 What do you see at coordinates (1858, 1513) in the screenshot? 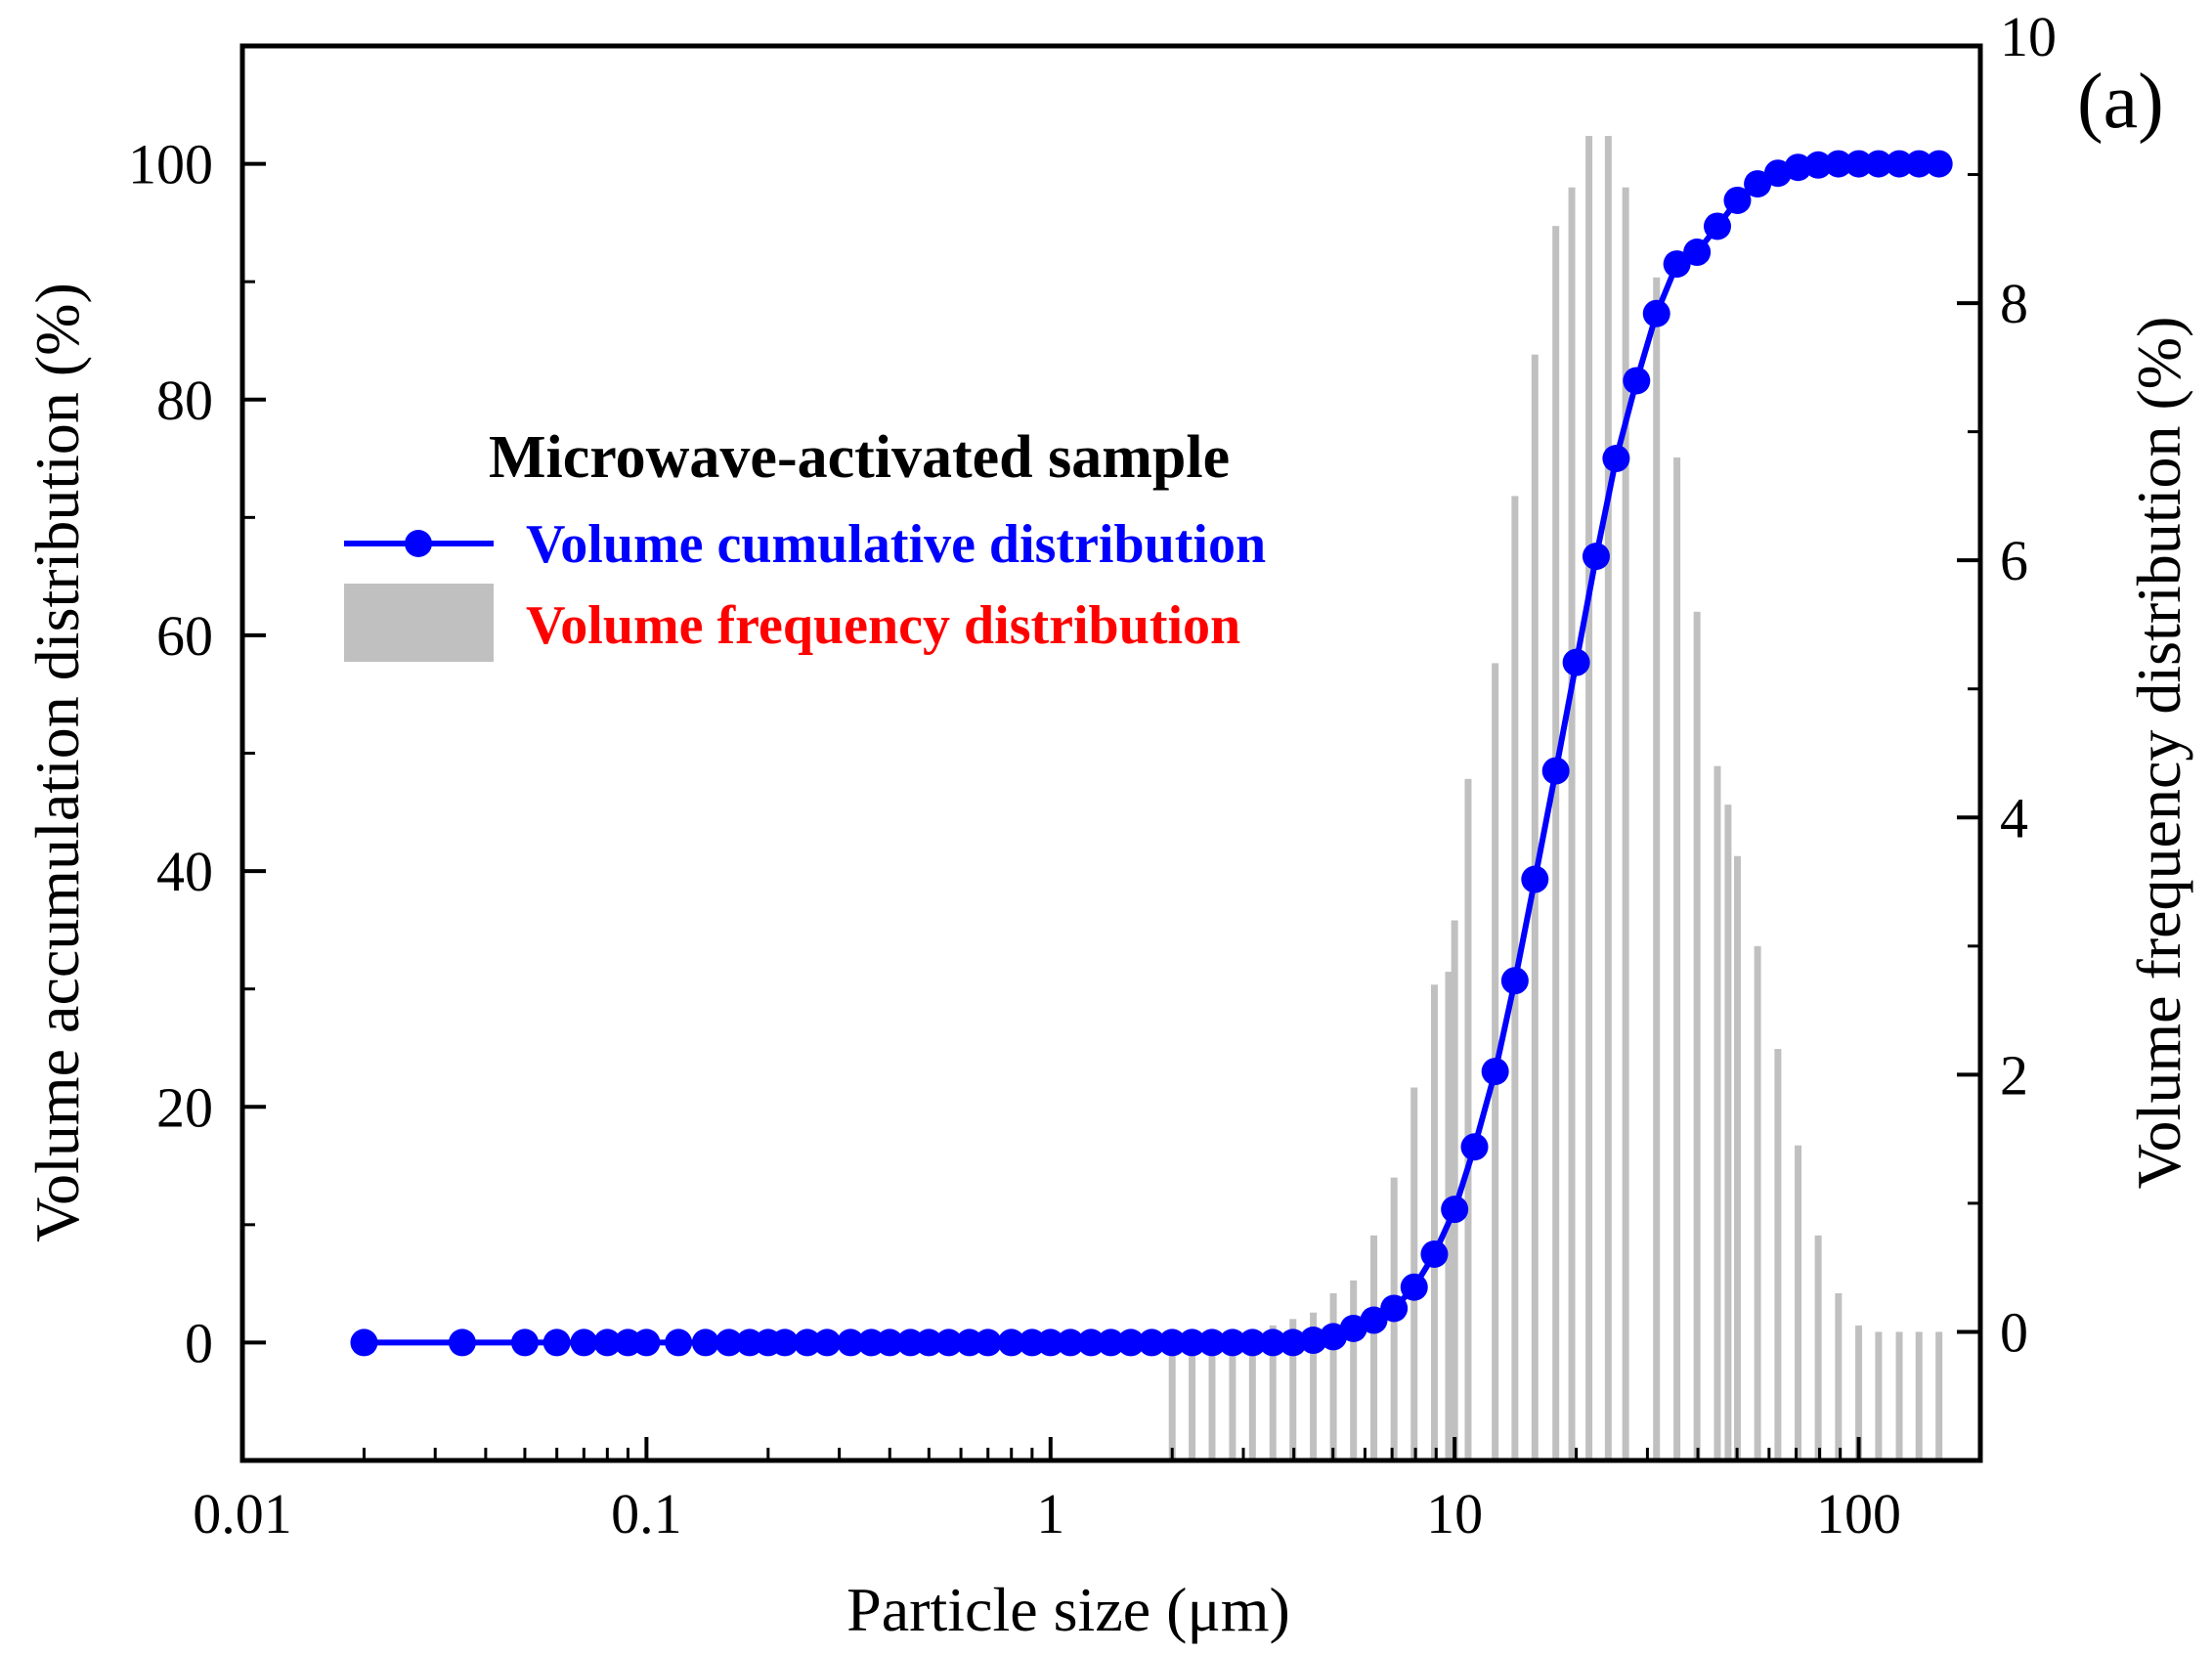
I see `x-tick-label: 100` at bounding box center [1858, 1513].